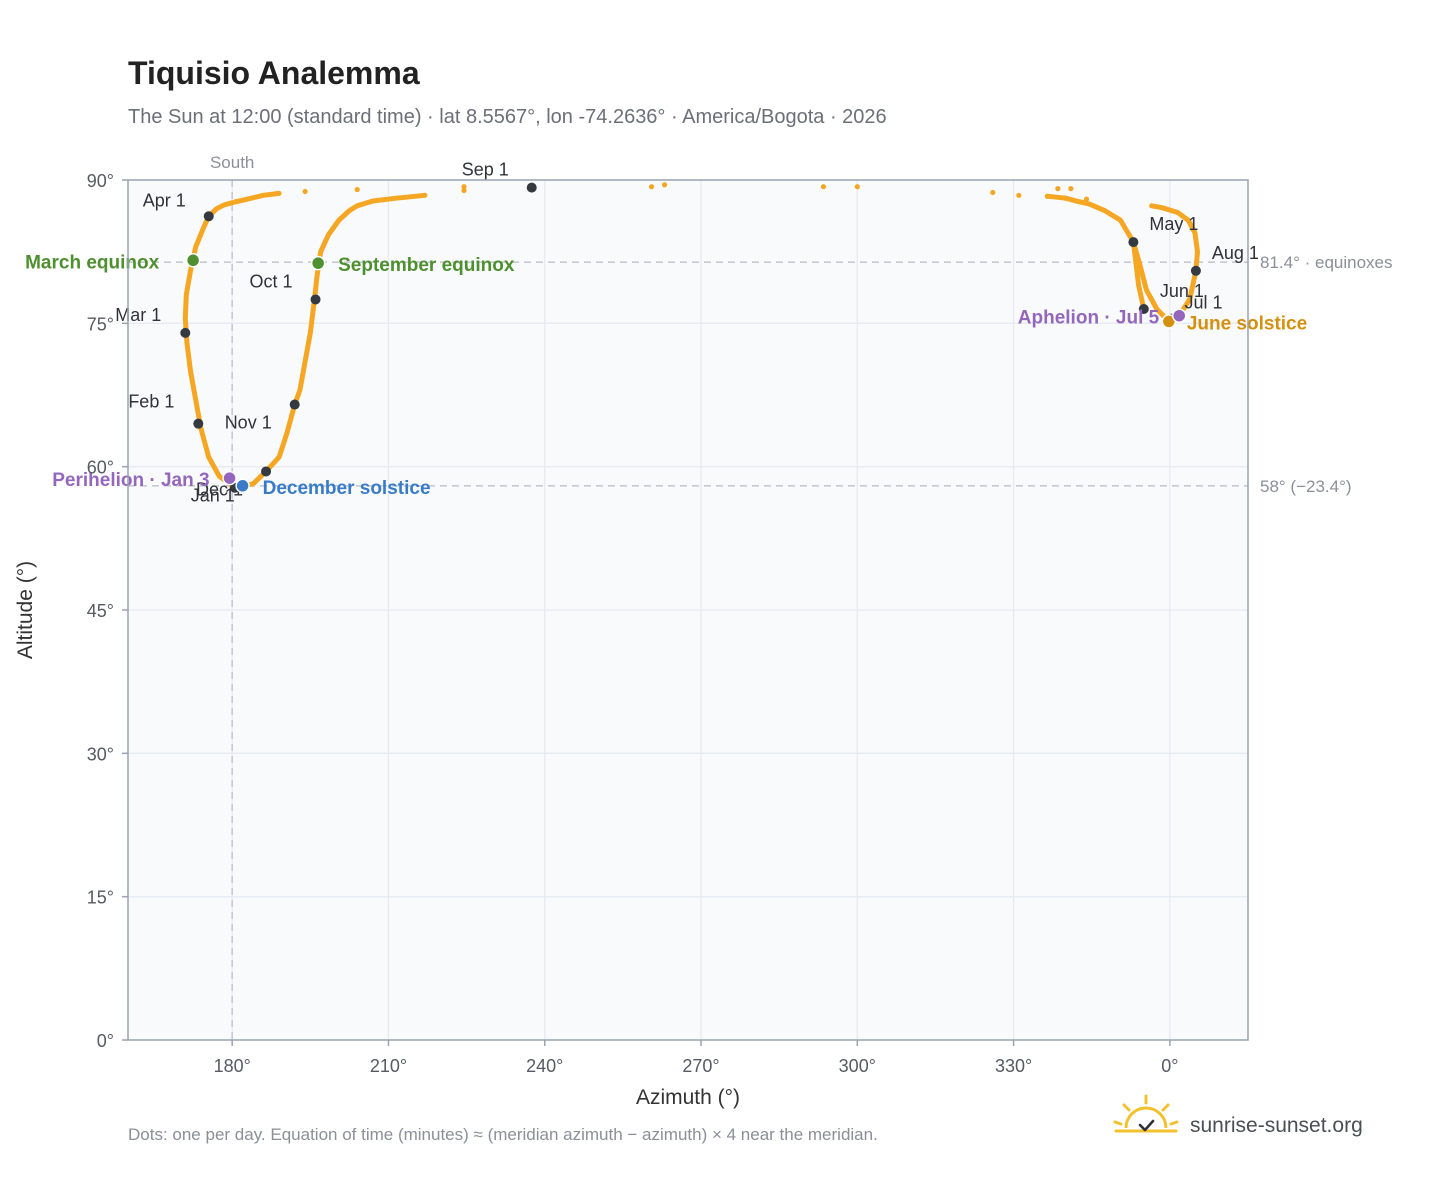  Describe the element at coordinates (1326, 262) in the screenshot. I see `reference-line-label: 81.4° · equinoxes` at that location.